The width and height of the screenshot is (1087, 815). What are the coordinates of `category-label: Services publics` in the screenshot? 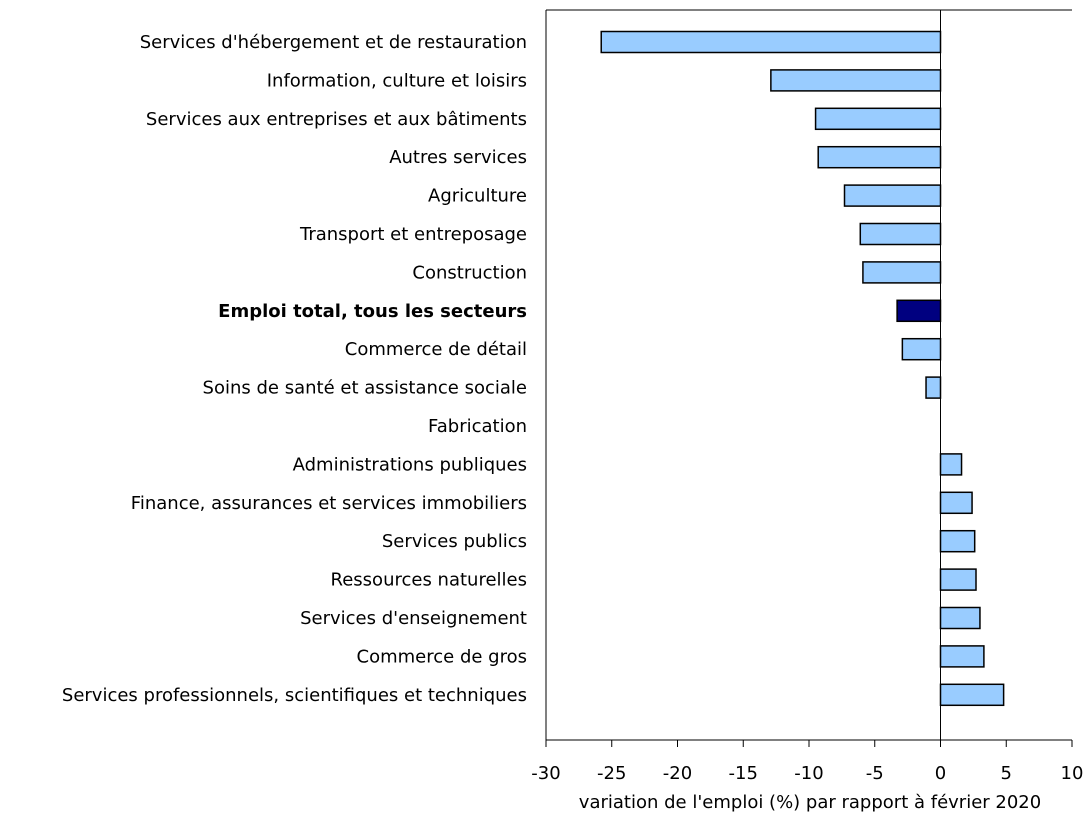 It's located at (454, 541).